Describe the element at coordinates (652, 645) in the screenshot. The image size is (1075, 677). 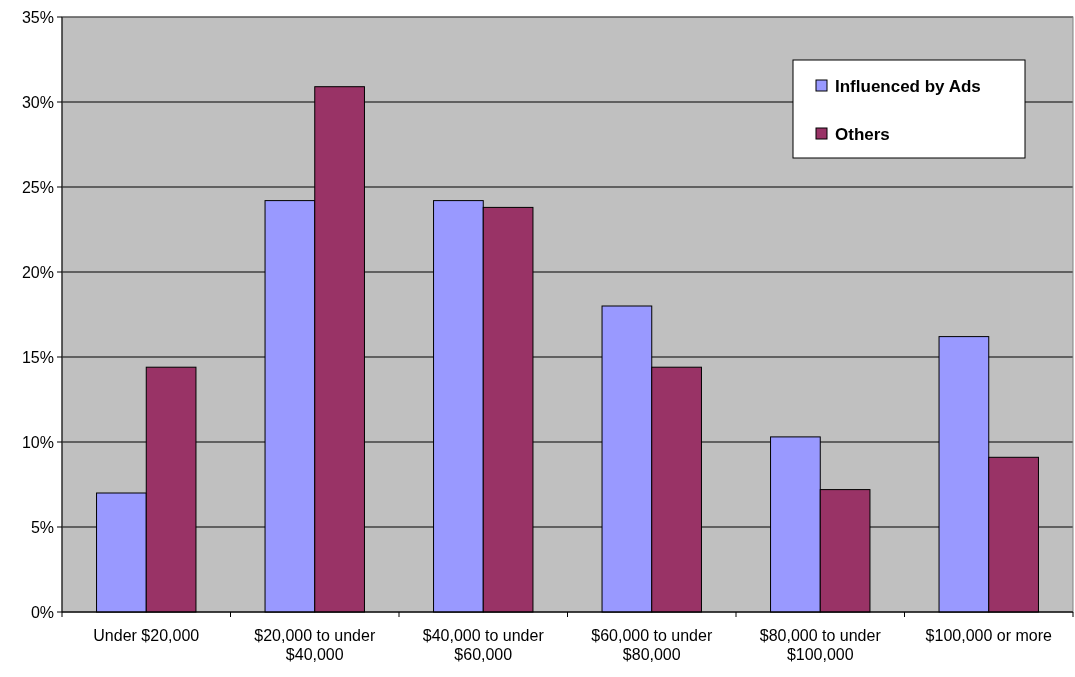
I see `x-tick-label: $60,000 to under $80,000` at that location.